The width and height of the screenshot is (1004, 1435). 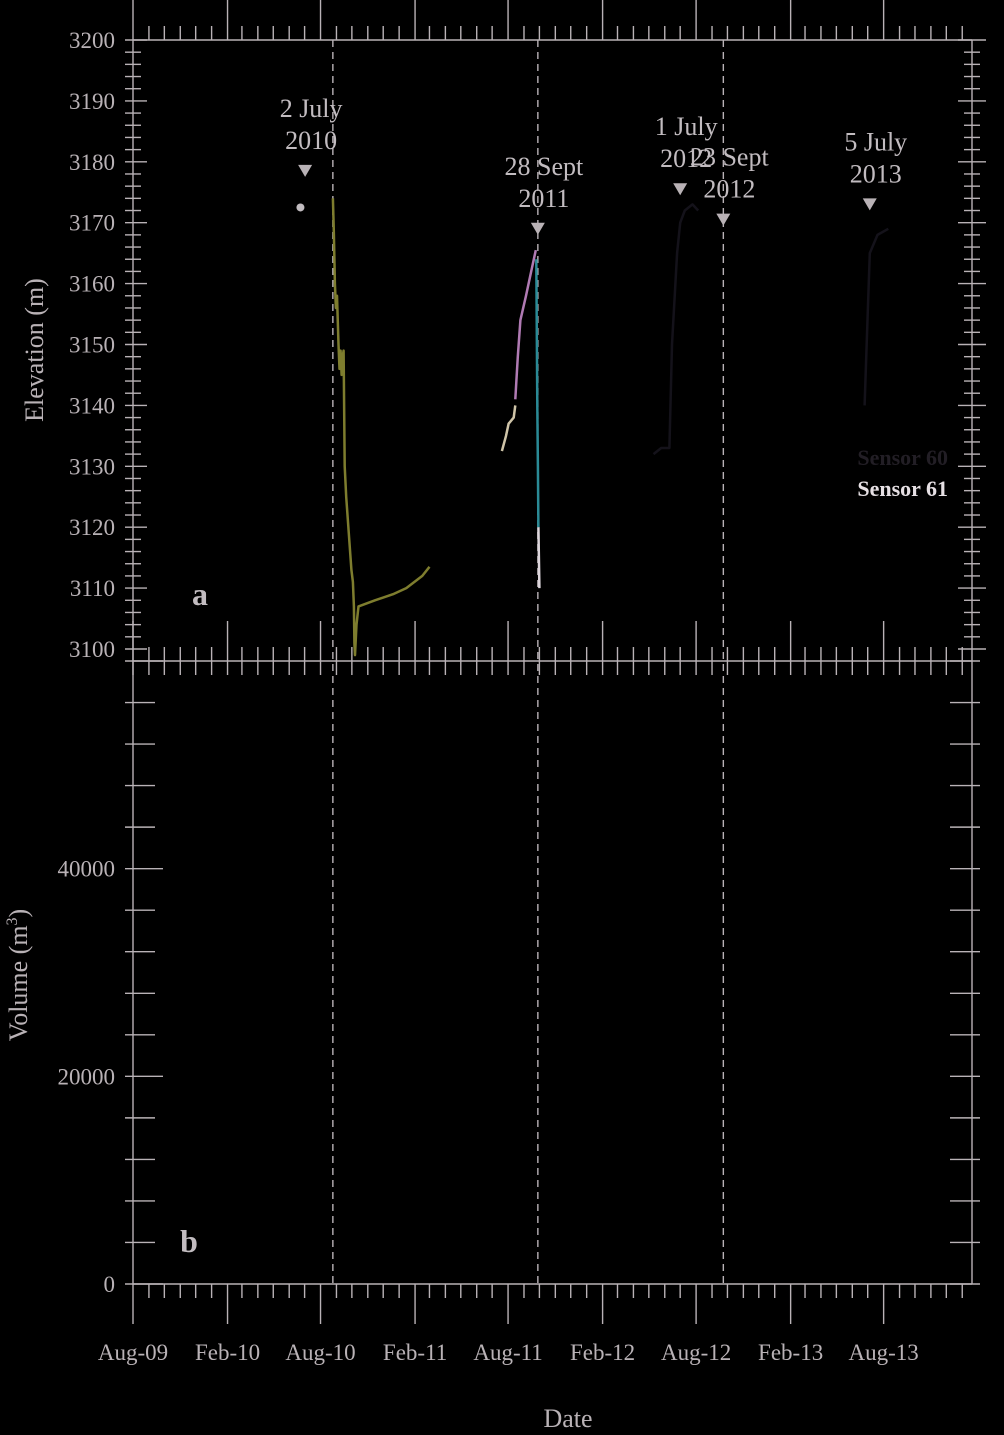 I want to click on y-tick-label-a: 3200, so click(x=92, y=40).